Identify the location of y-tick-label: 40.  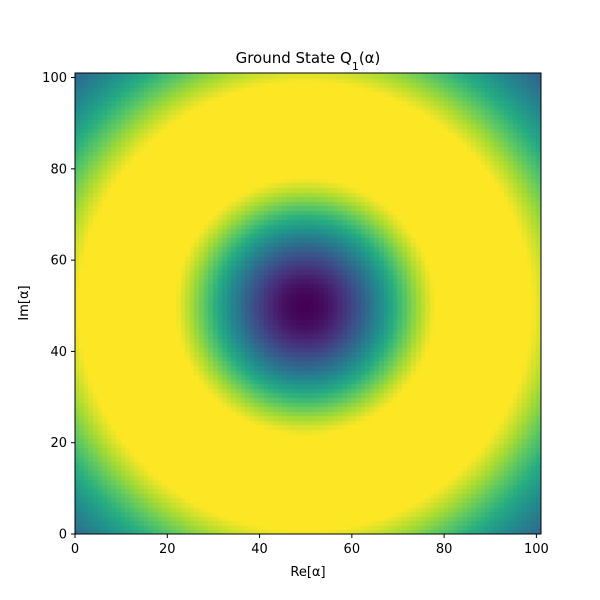
(58, 352).